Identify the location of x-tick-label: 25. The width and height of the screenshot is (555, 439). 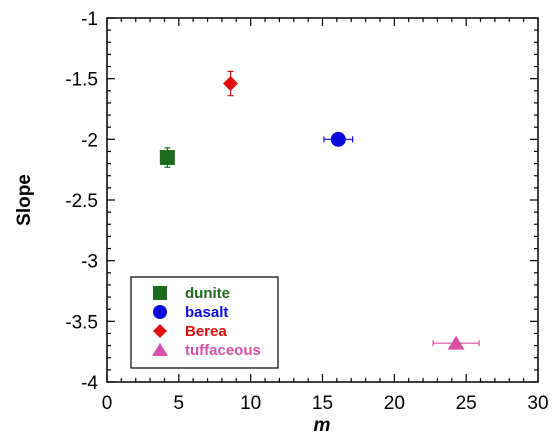
(466, 403).